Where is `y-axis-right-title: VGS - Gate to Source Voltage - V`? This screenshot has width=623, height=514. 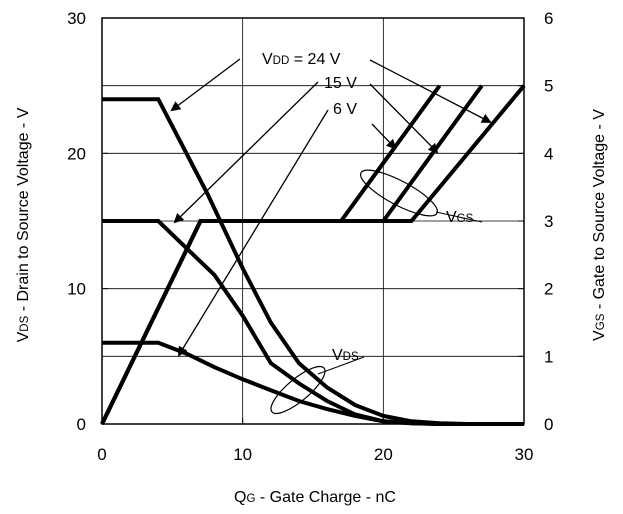
y-axis-right-title: VGS - Gate to Source Voltage - V is located at coordinates (599, 225).